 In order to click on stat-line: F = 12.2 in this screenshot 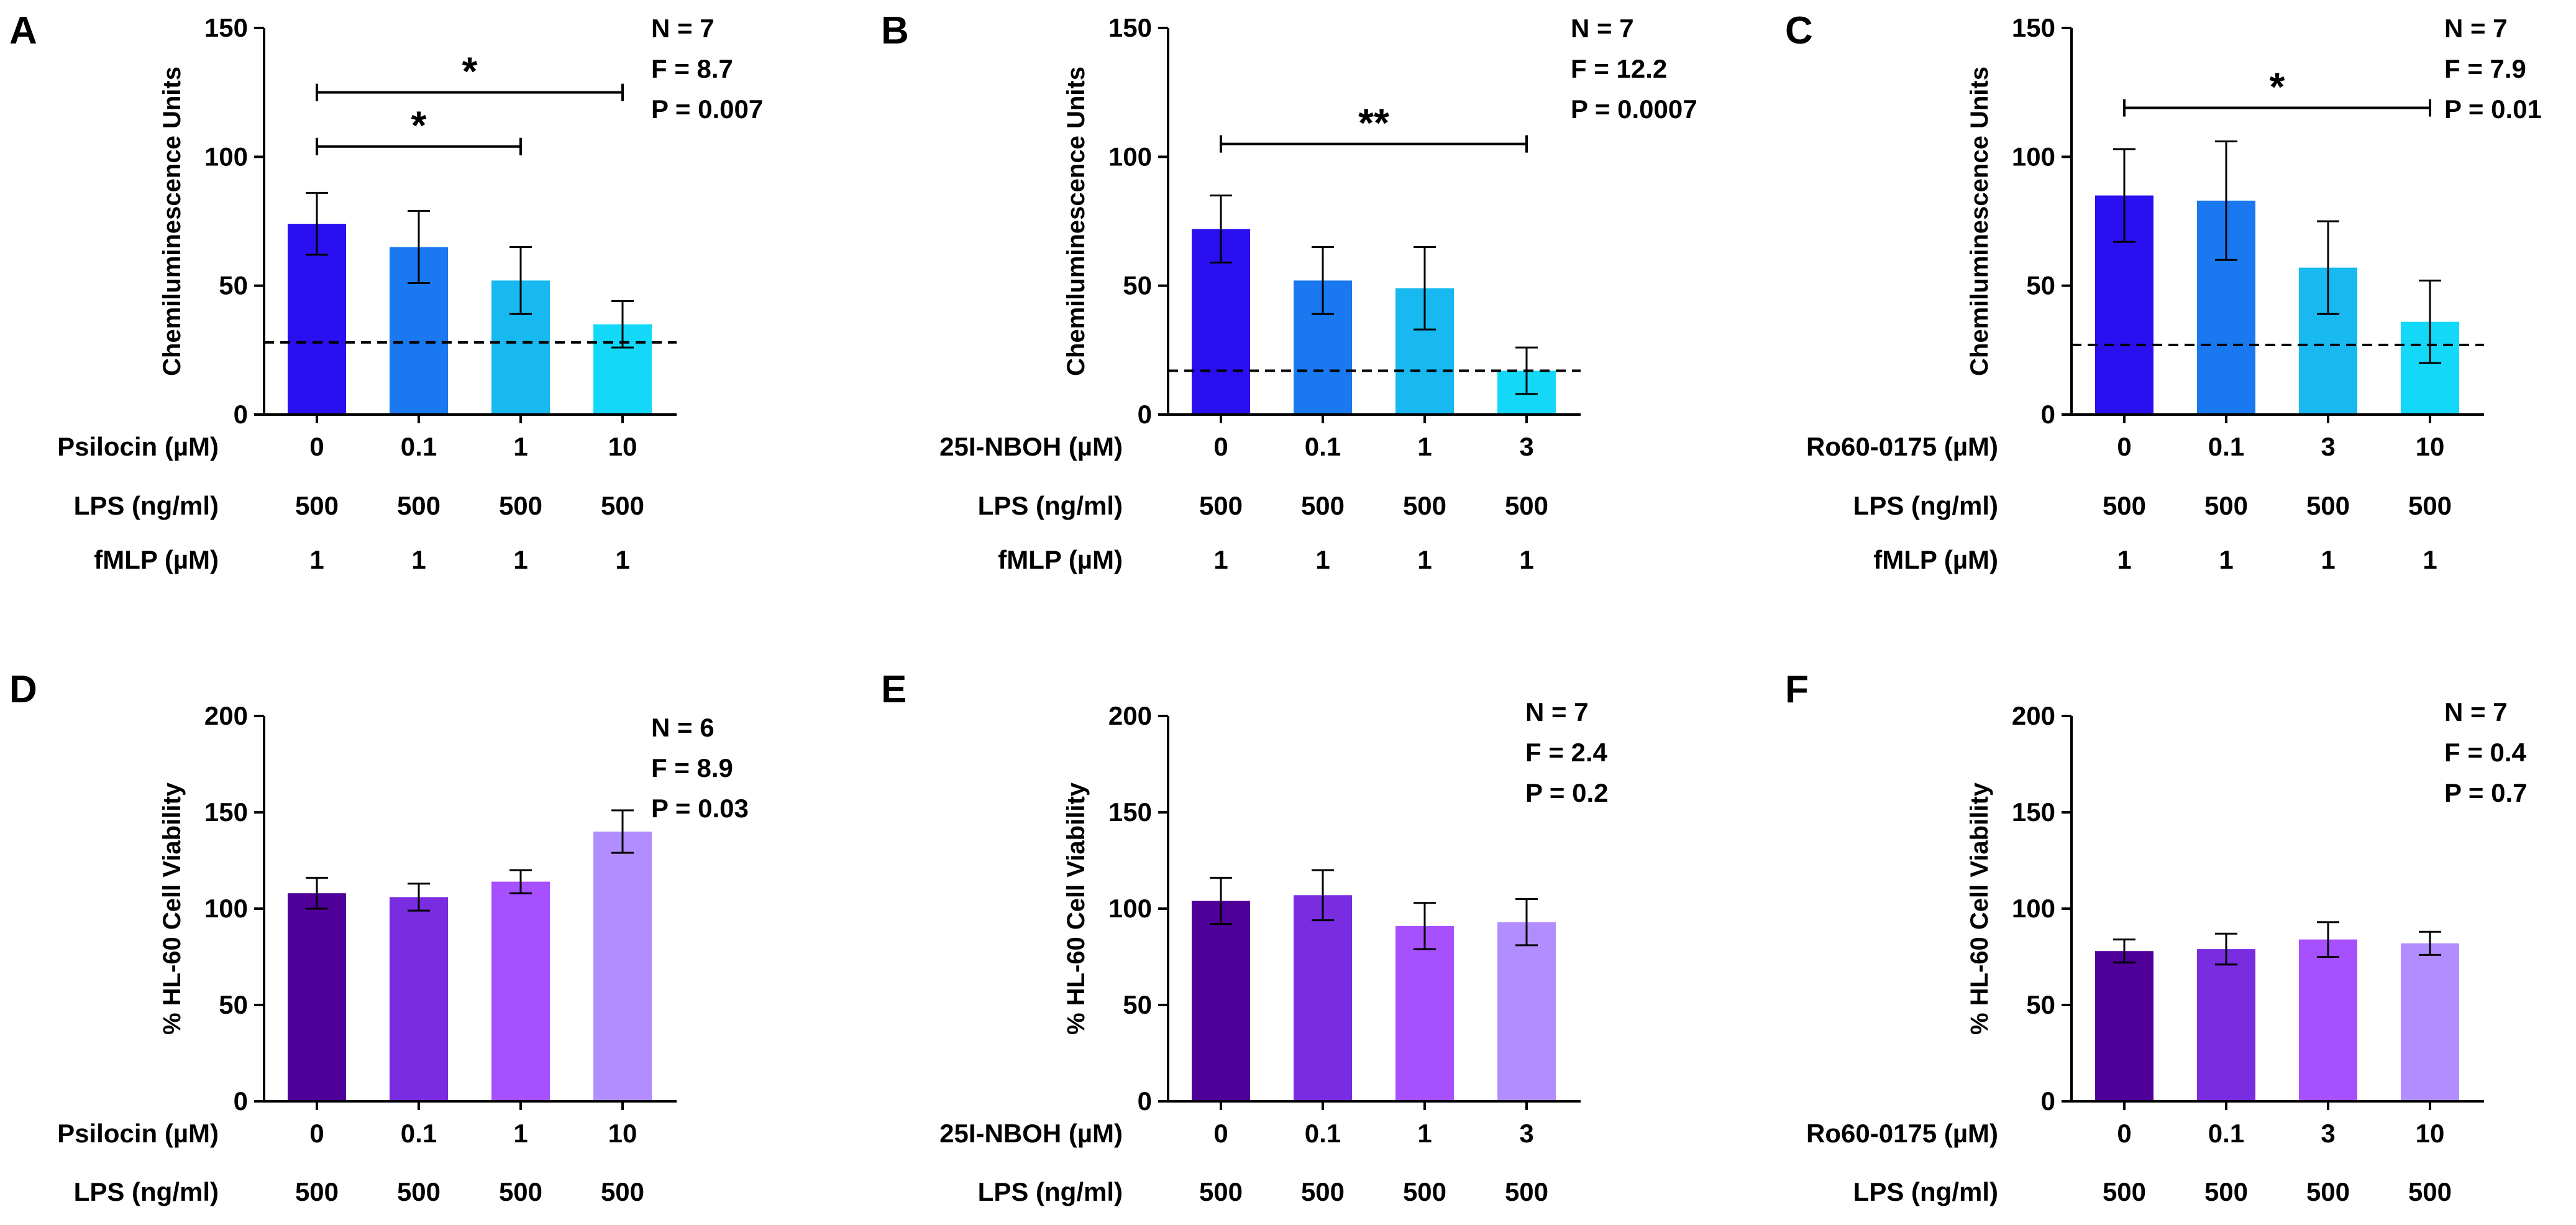, I will do `click(1619, 68)`.